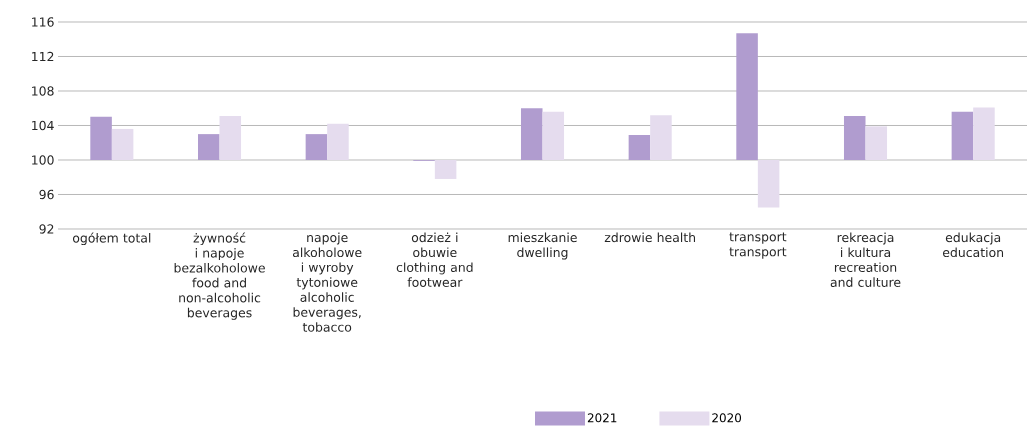 The height and width of the screenshot is (440, 1027). What do you see at coordinates (434, 259) in the screenshot?
I see `x-tick-label: odzież i obuwie clothing and footwear` at bounding box center [434, 259].